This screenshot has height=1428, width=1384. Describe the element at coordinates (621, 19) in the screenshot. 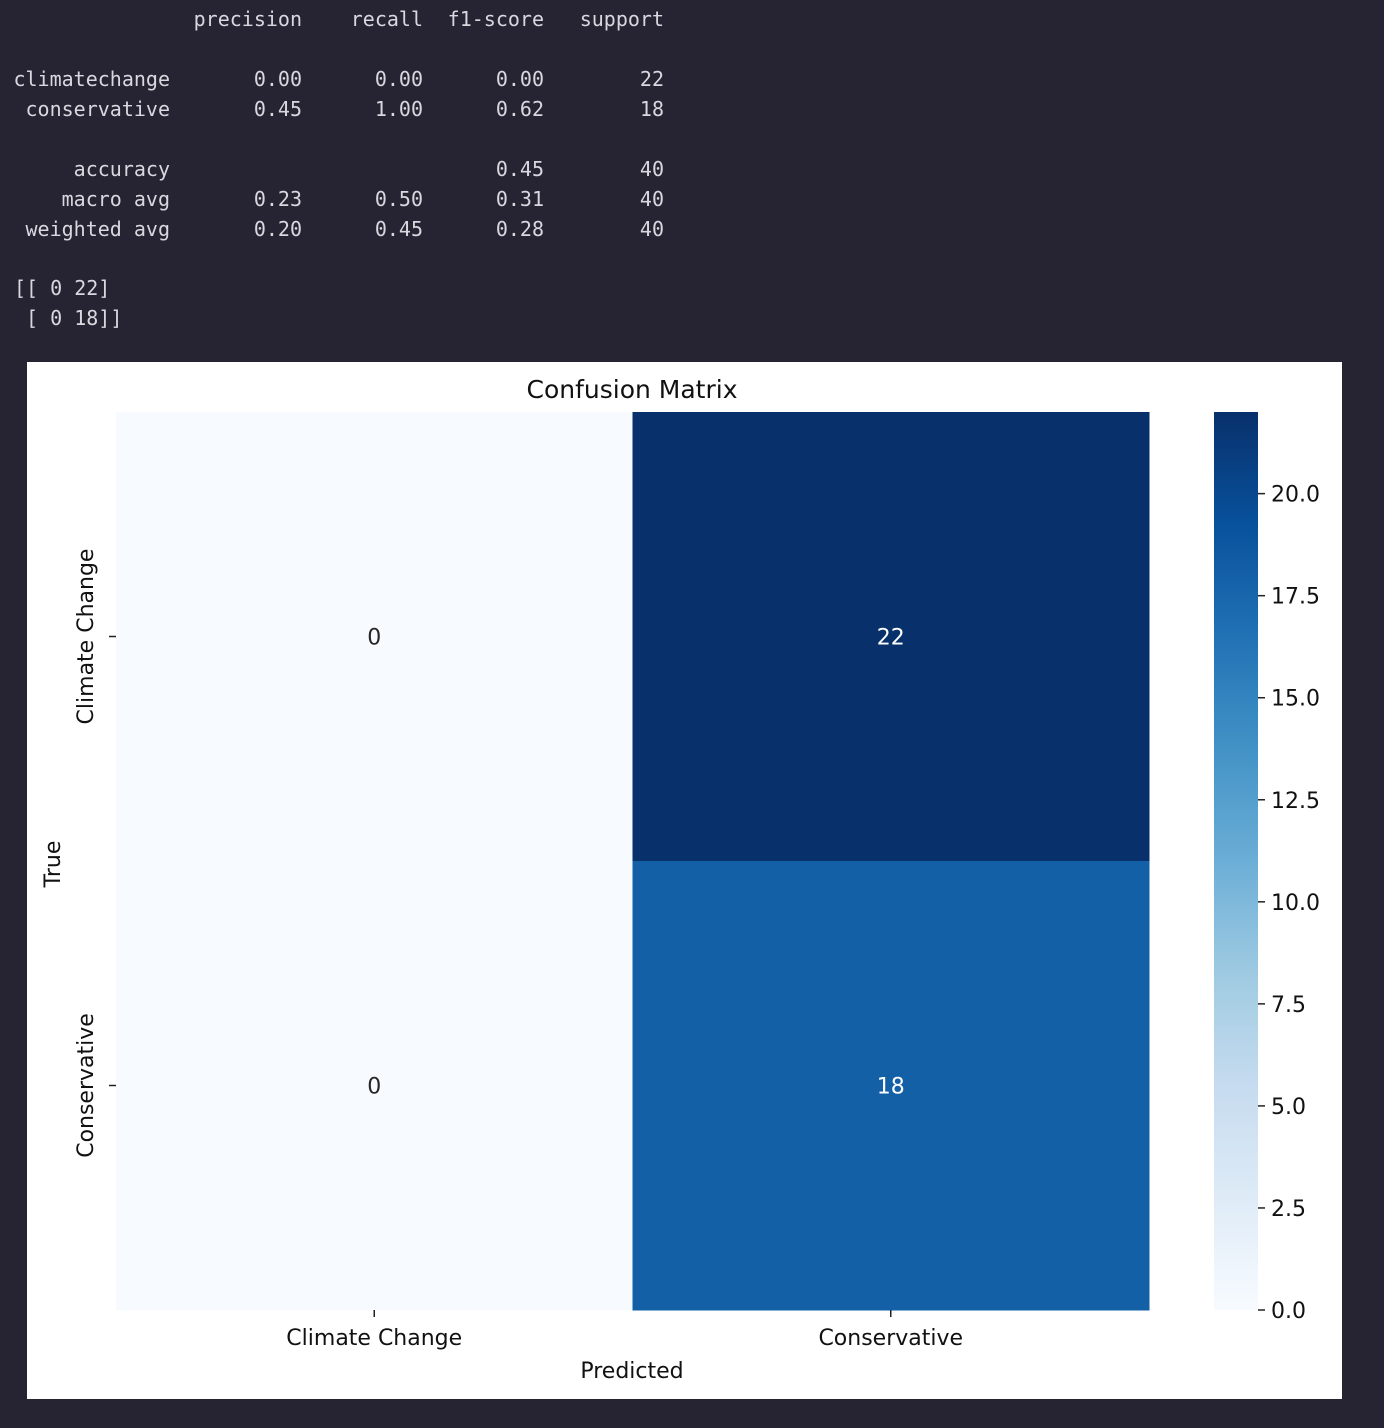

I see `report-header-support: support` at that location.